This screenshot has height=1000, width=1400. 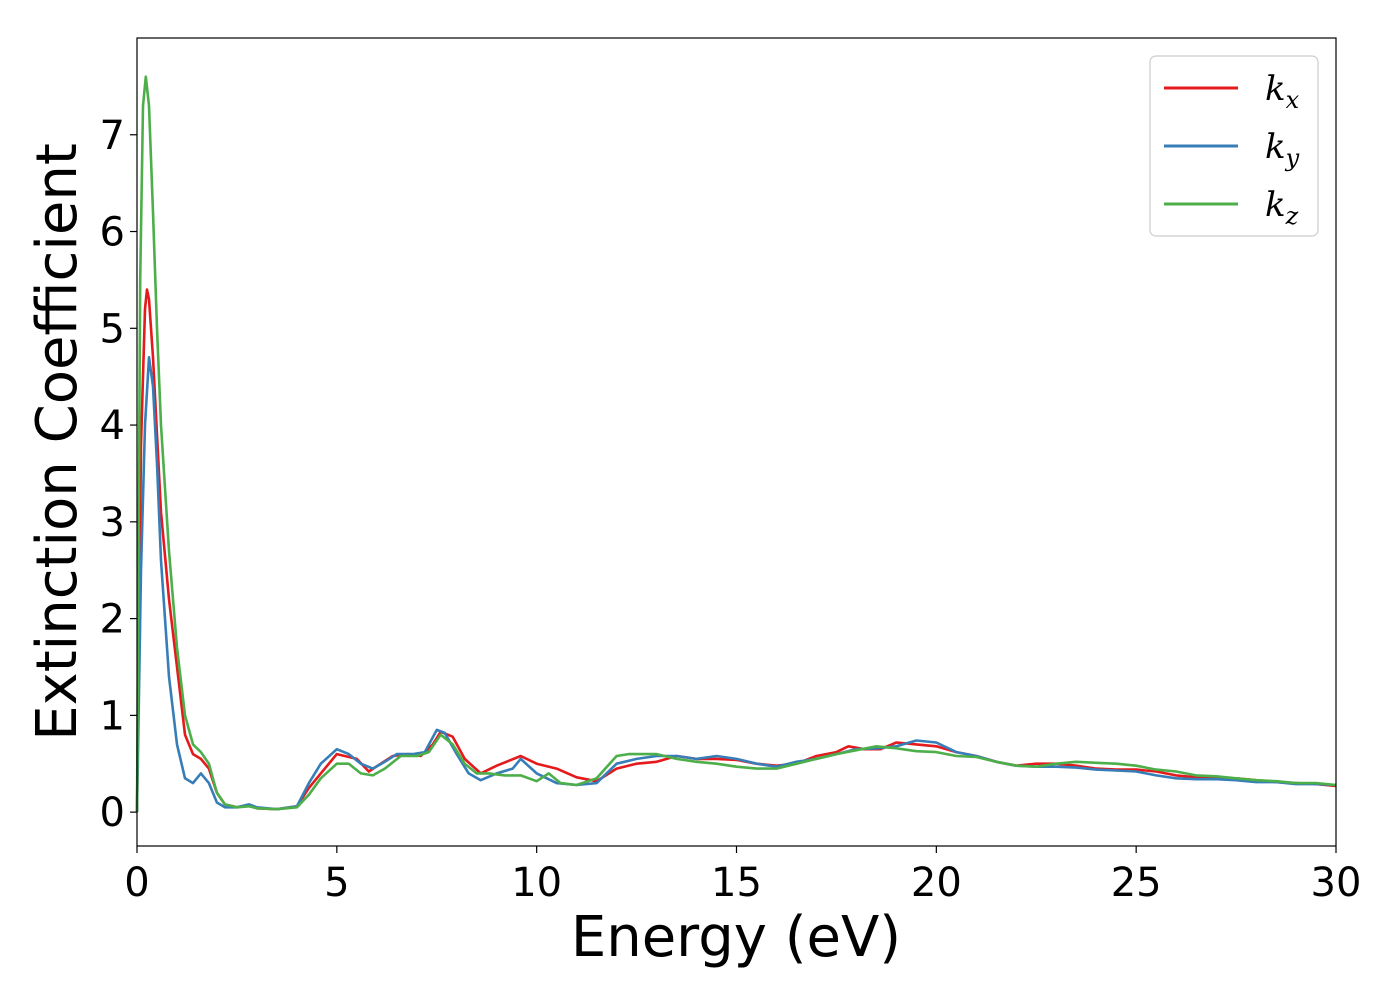 What do you see at coordinates (936, 883) in the screenshot?
I see `x-tick-label: 20` at bounding box center [936, 883].